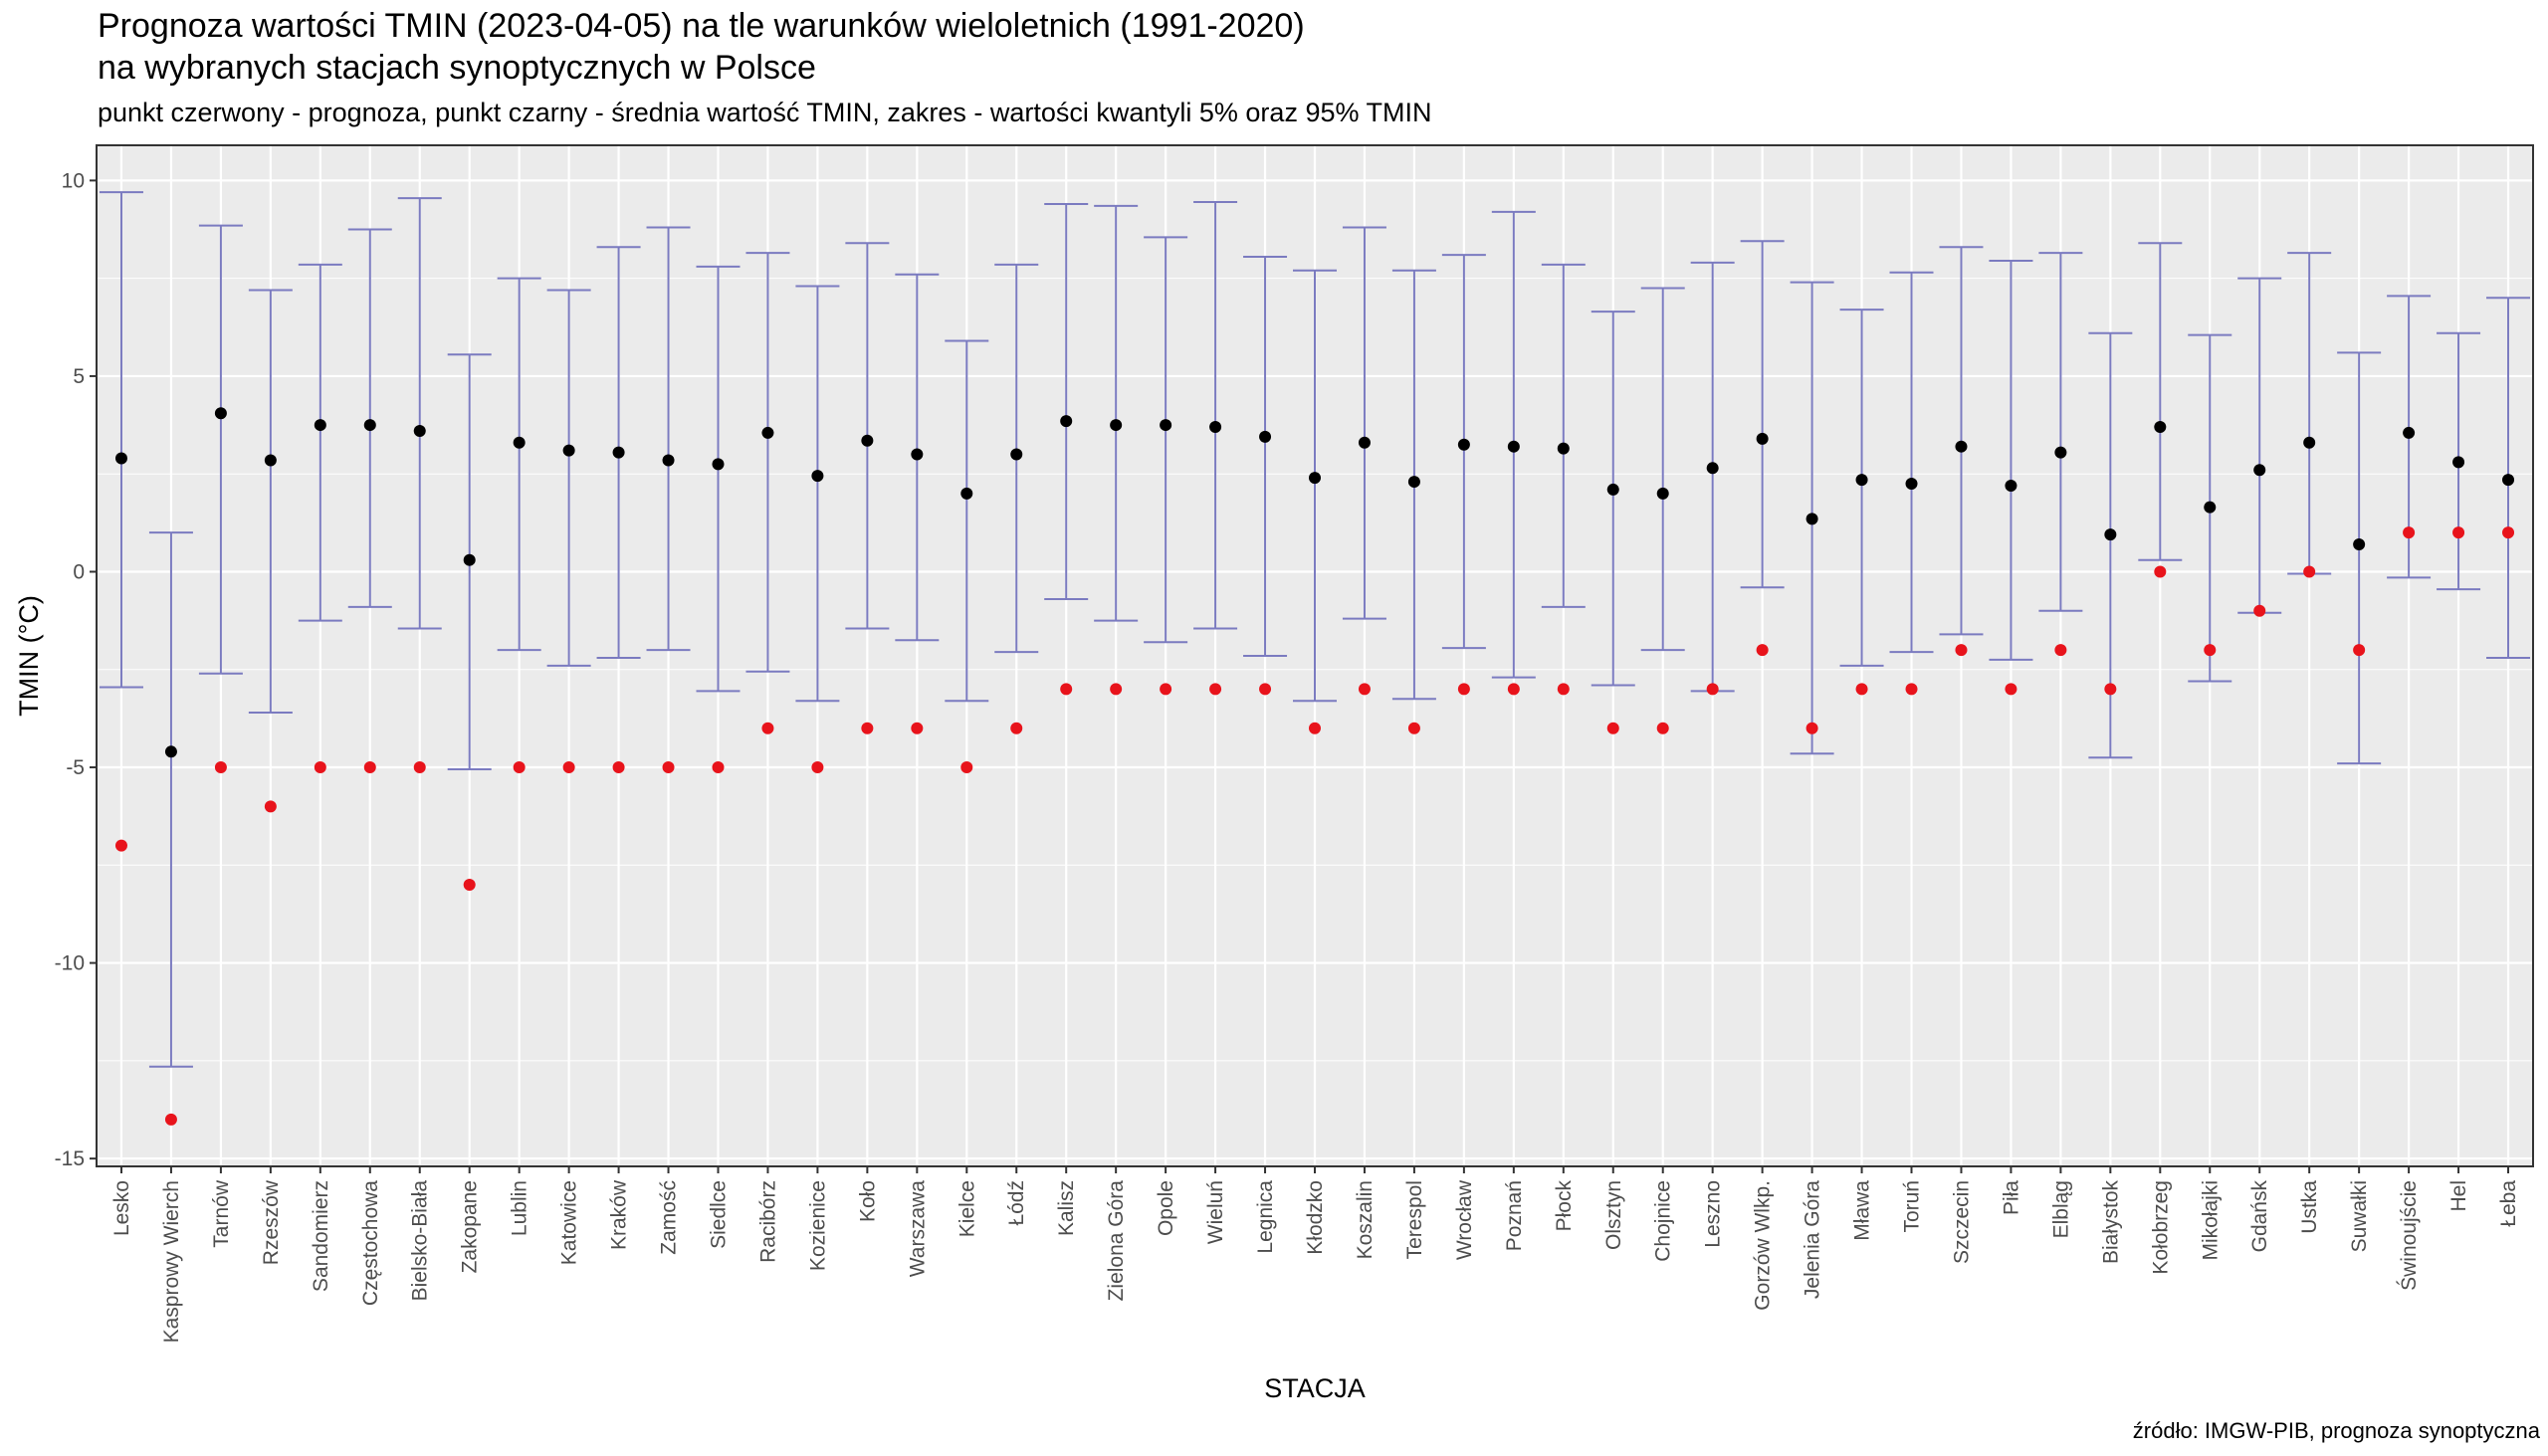 The height and width of the screenshot is (1456, 2548). Describe the element at coordinates (1016, 1203) in the screenshot. I see `x-tick-label: Łódź` at that location.